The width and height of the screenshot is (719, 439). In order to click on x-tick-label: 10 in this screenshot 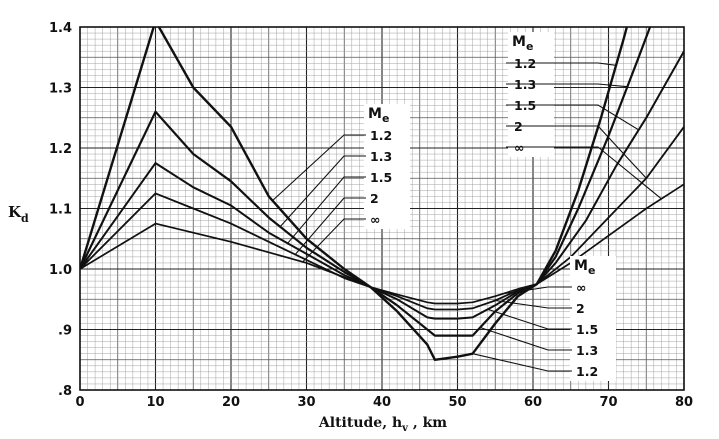, I will do `click(155, 402)`.